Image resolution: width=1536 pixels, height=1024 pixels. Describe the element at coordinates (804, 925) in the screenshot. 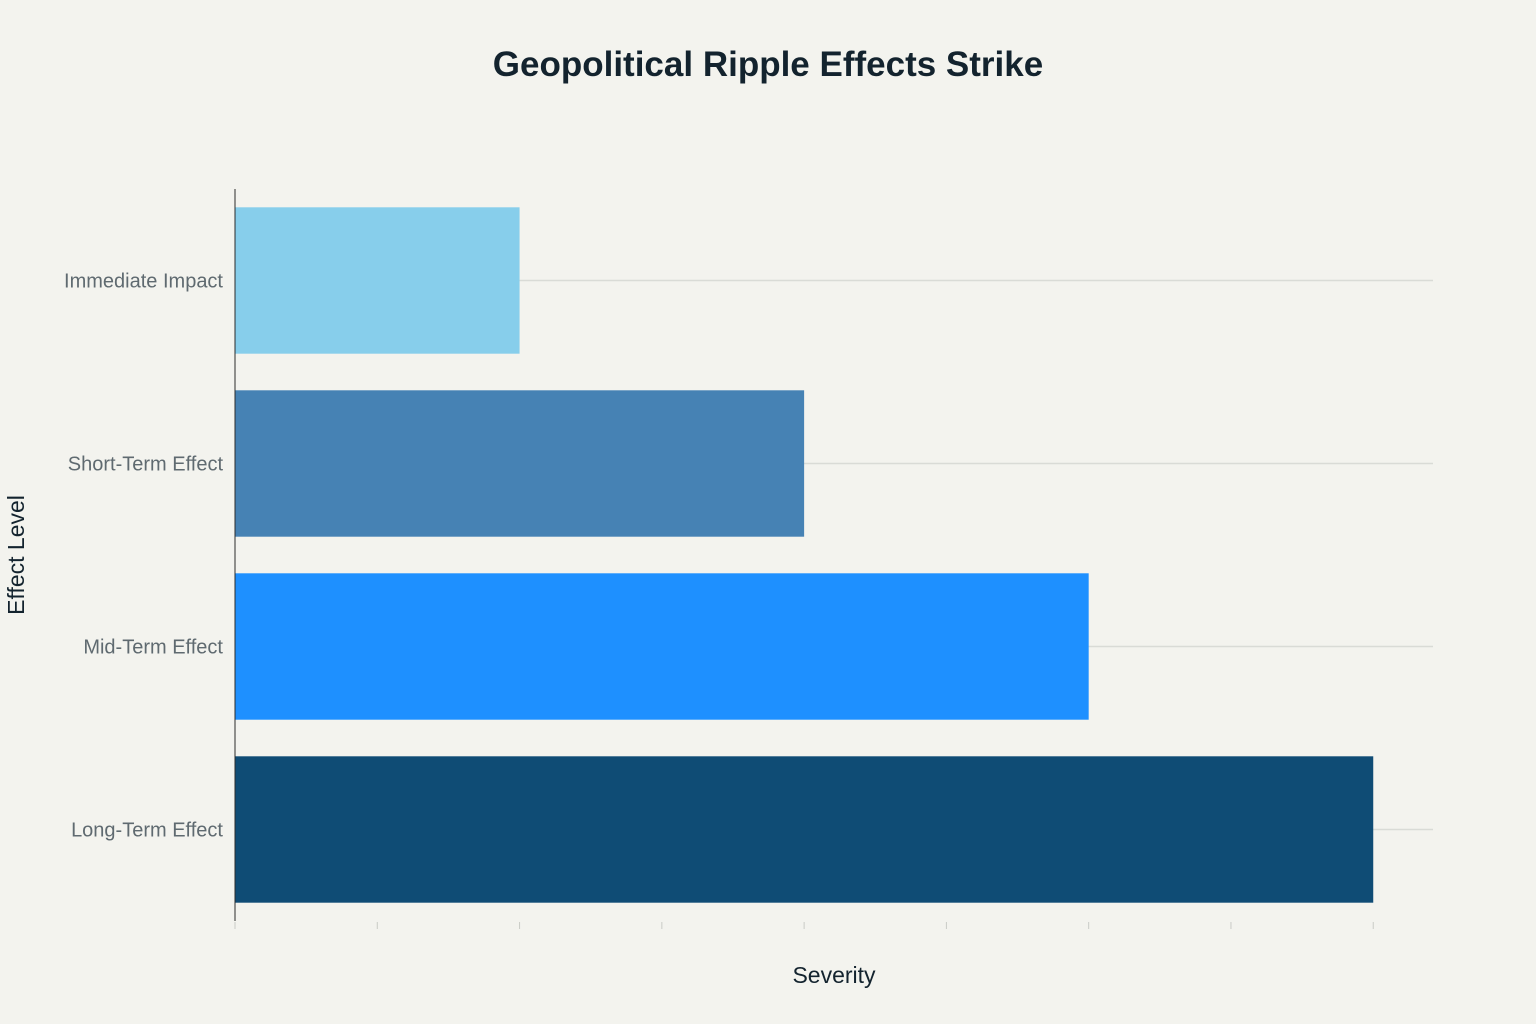

I see `x-tick-layer` at that location.